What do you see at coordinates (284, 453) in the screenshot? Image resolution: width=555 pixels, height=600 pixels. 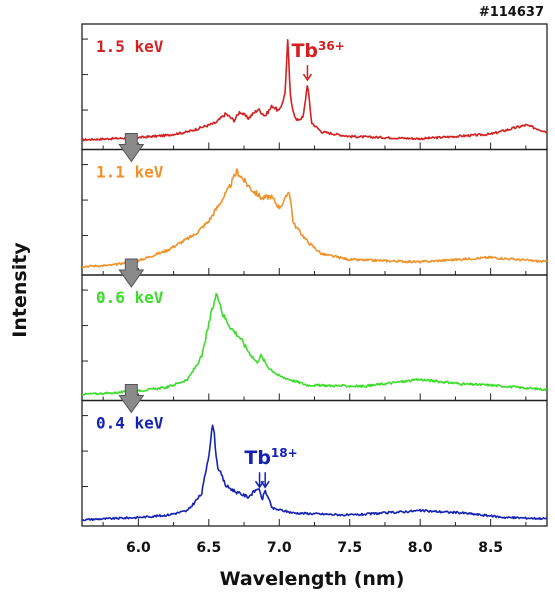 I see `ion-charge-superscript: 18+` at bounding box center [284, 453].